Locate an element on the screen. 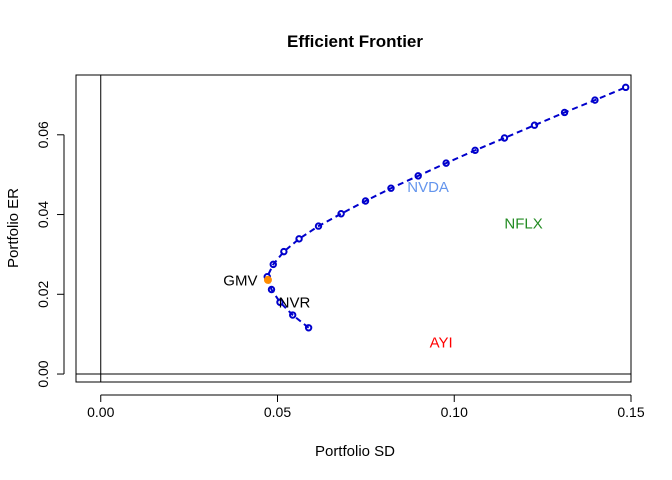 The height and width of the screenshot is (480, 672). asset-label-gmv: GMV is located at coordinates (240, 281).